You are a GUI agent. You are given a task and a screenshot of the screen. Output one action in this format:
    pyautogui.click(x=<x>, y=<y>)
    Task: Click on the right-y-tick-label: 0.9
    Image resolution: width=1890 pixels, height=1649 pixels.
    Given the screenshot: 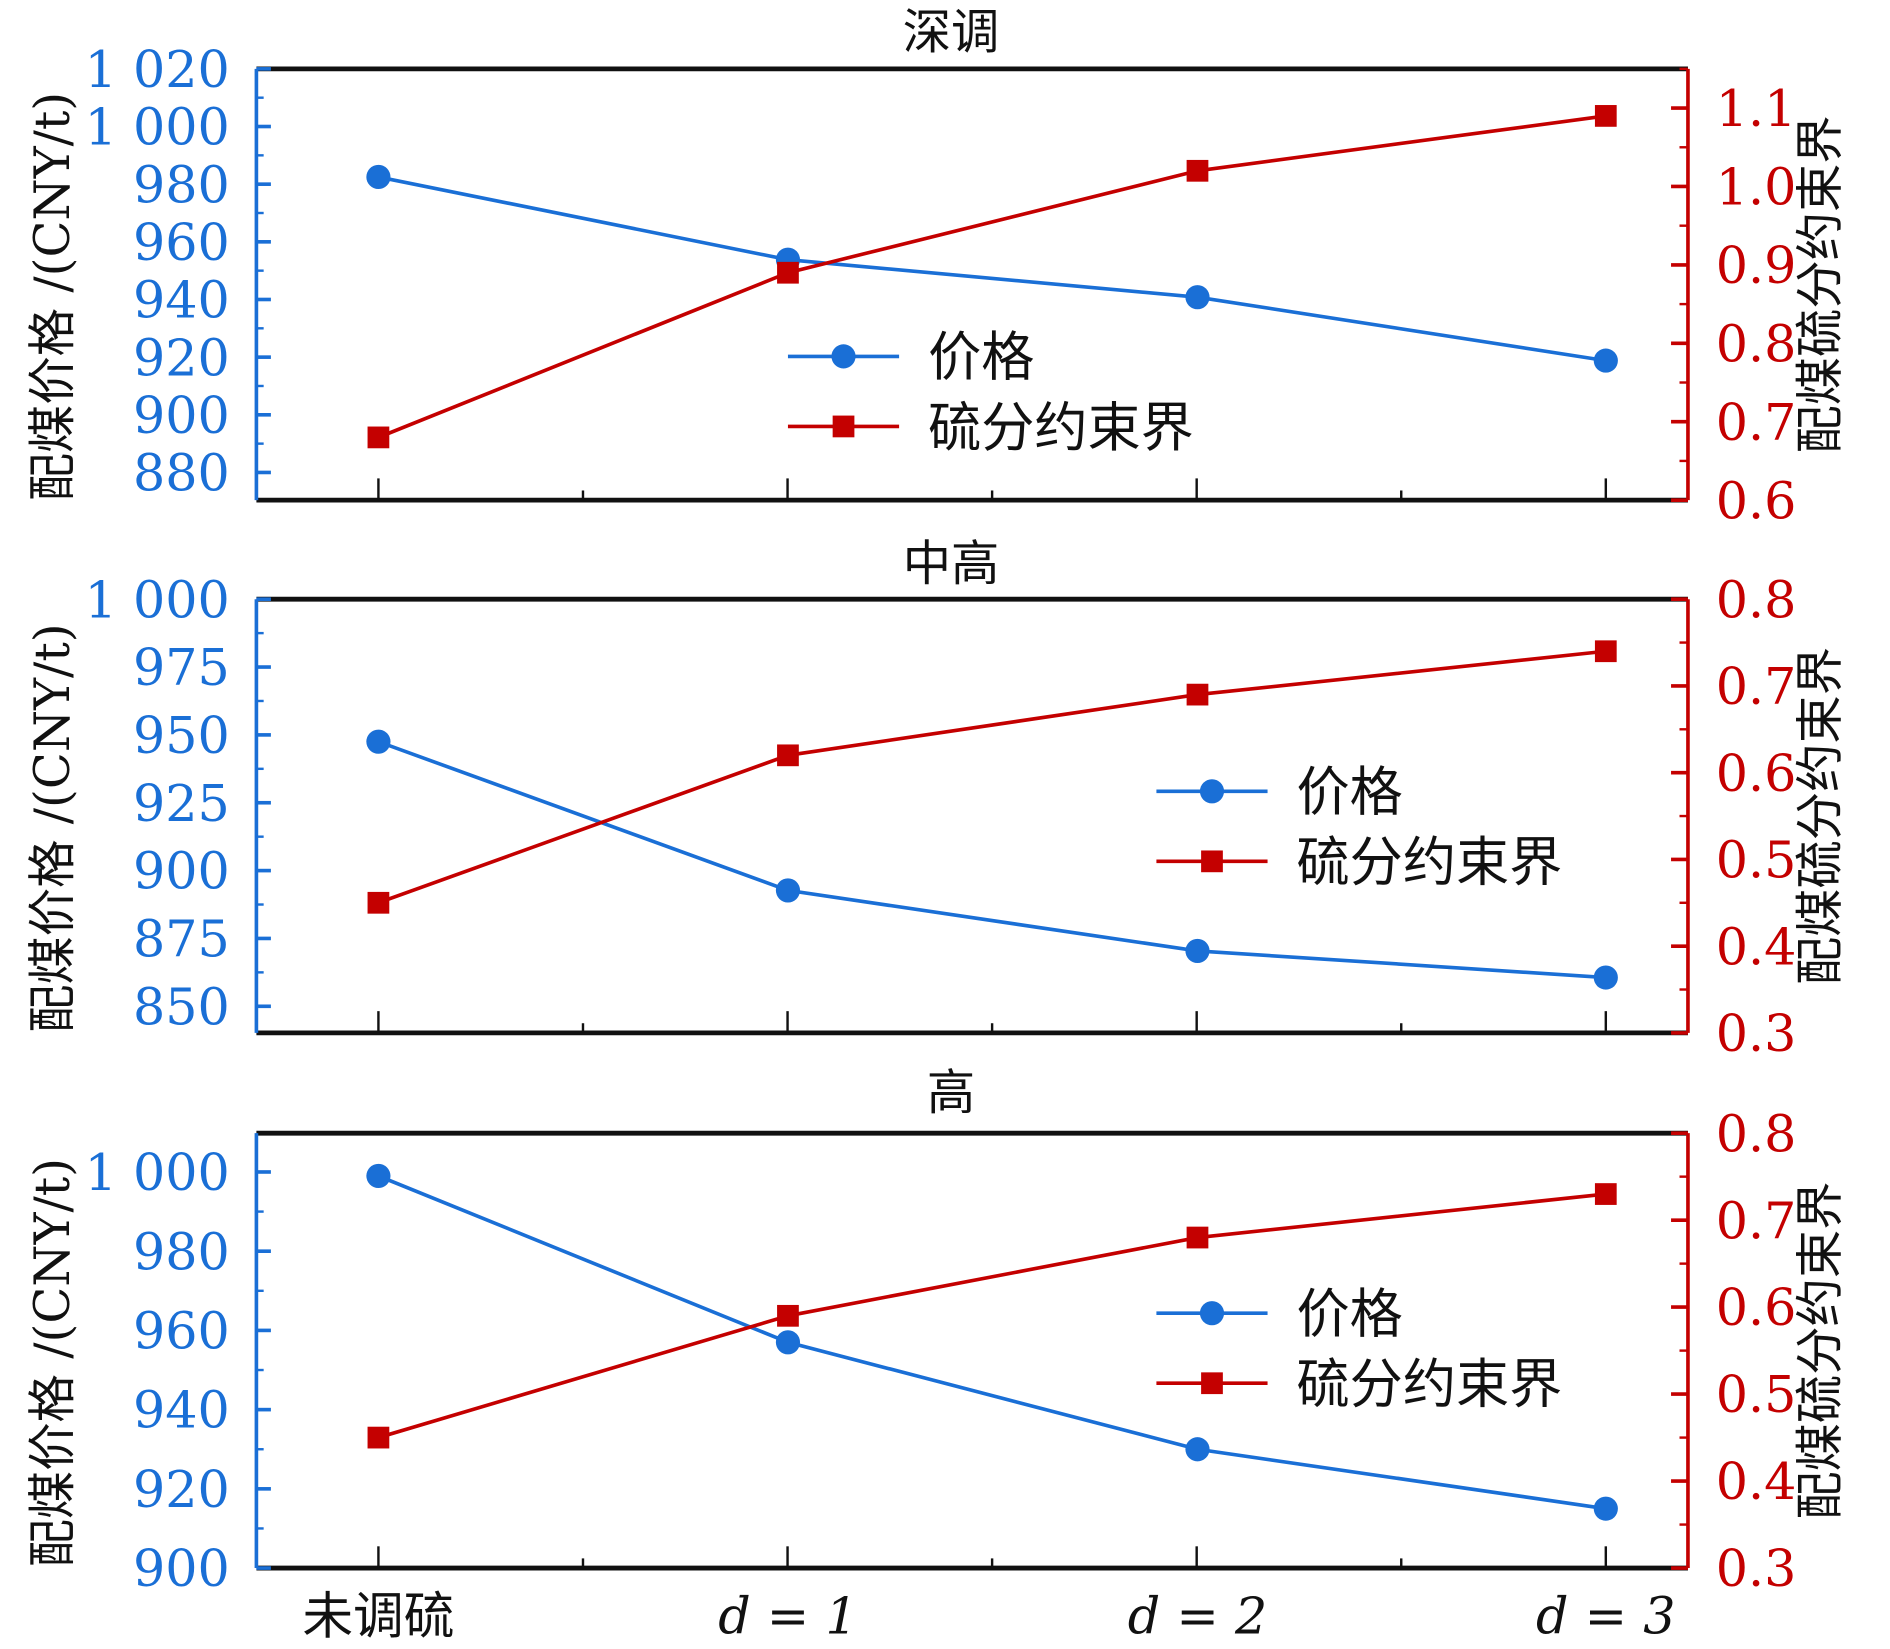 What is the action you would take?
    pyautogui.click(x=1756, y=265)
    